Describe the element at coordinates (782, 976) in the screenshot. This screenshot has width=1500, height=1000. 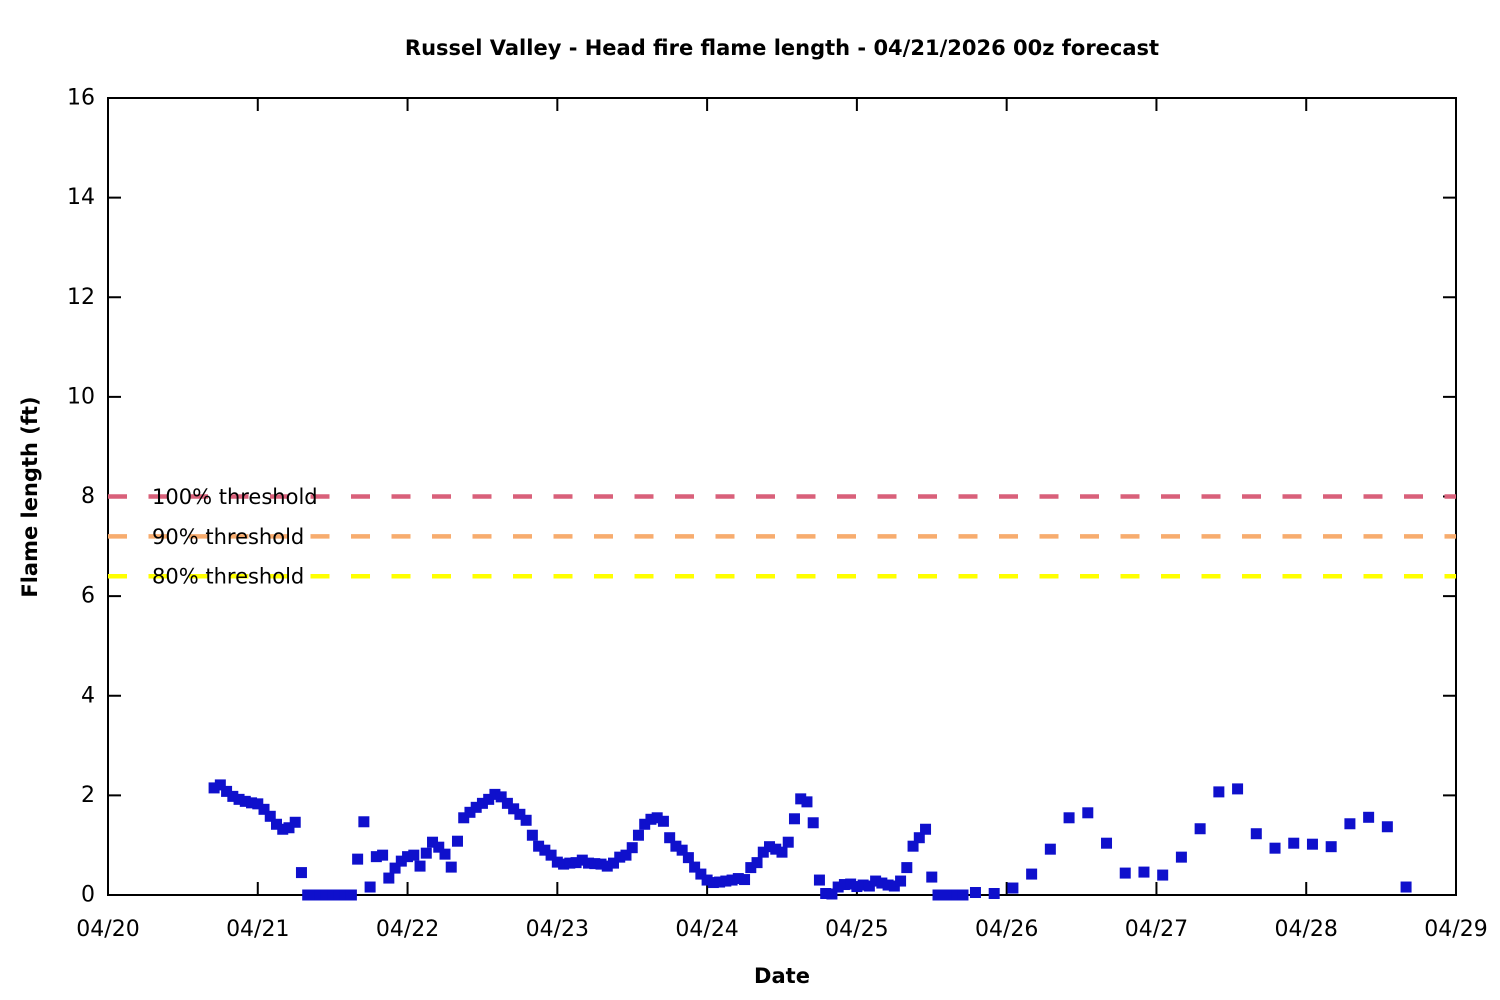
I see `x-axis-label: Date` at that location.